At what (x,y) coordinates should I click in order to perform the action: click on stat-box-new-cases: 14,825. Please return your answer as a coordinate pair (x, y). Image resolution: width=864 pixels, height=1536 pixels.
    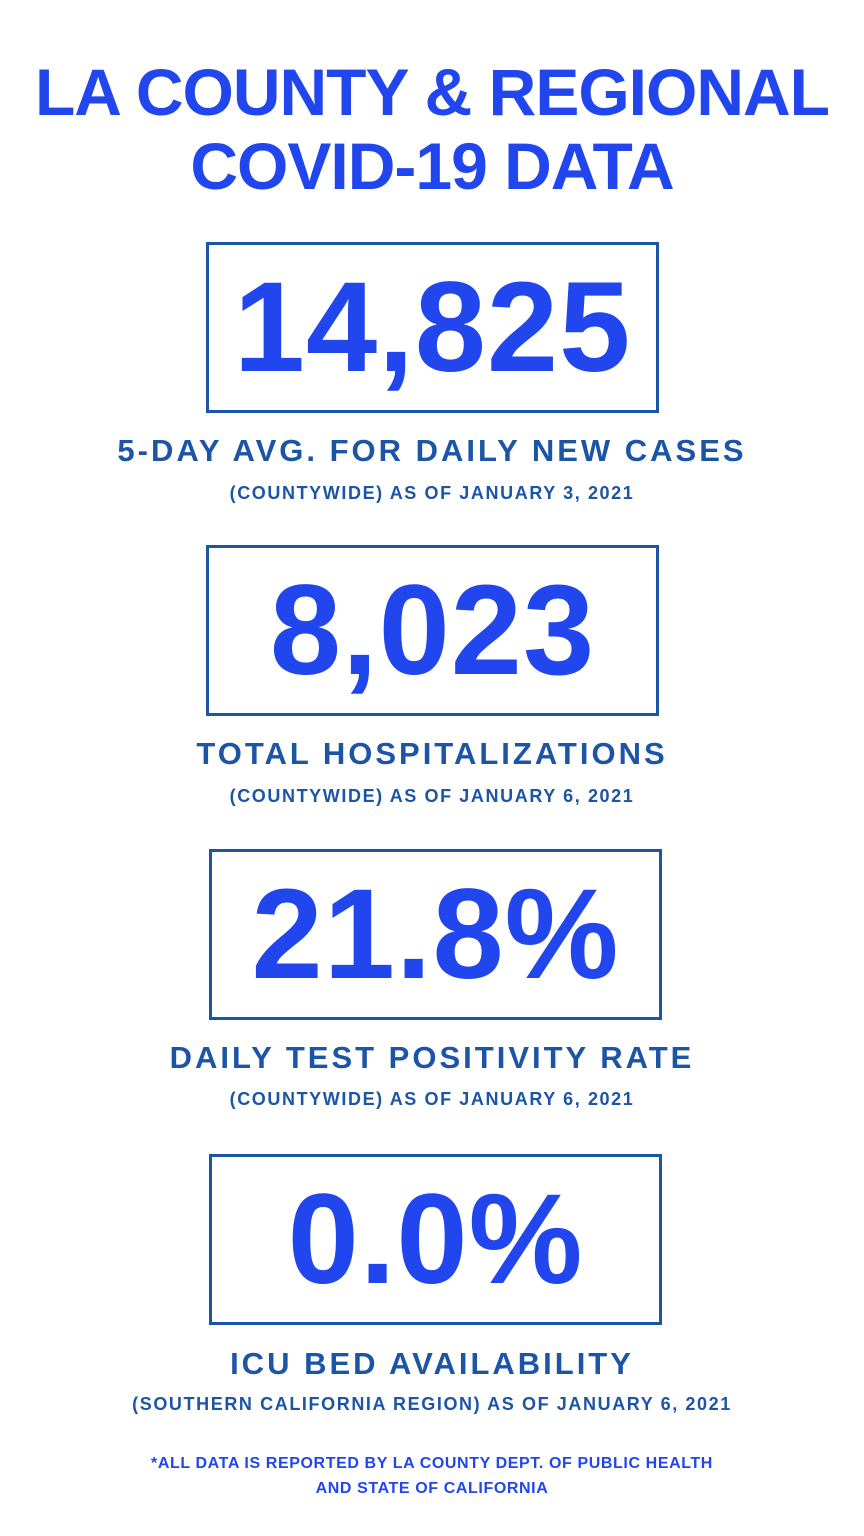
    Looking at the image, I should click on (432, 327).